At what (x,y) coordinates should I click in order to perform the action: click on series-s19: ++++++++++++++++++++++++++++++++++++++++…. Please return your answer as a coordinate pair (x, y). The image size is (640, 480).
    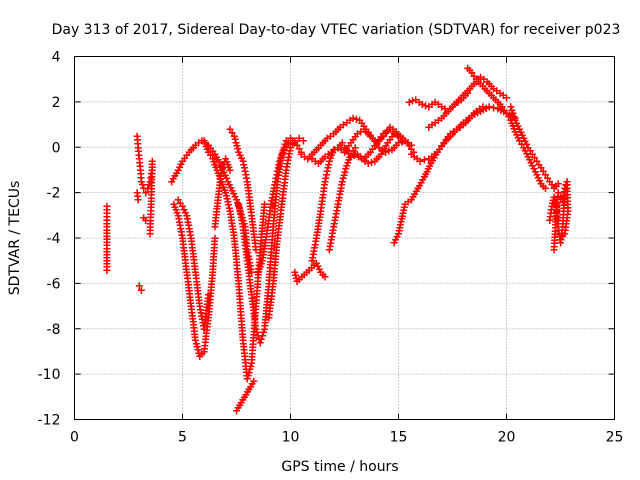
    Looking at the image, I should click on (438, 175).